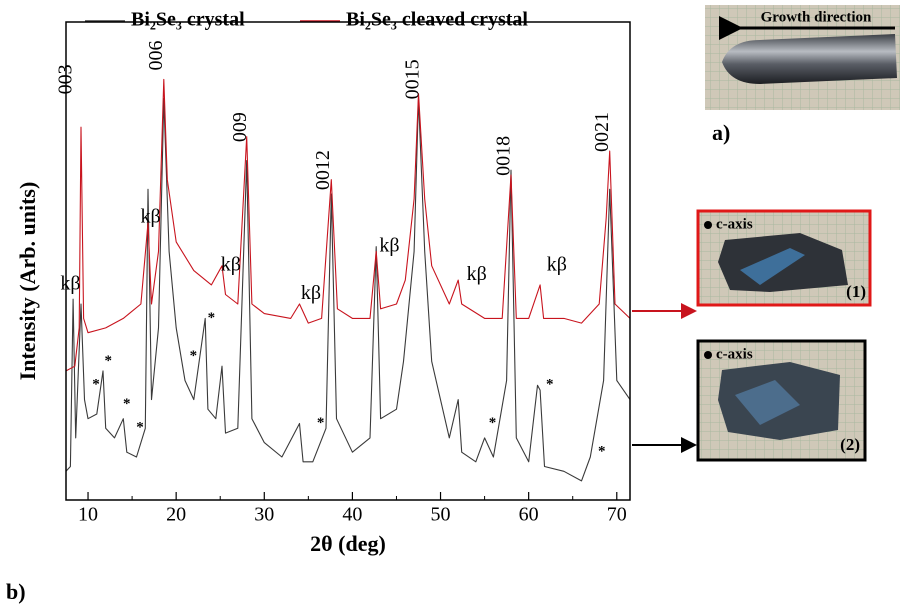 This screenshot has height=609, width=909. I want to click on peak-label: 0012, so click(323, 170).